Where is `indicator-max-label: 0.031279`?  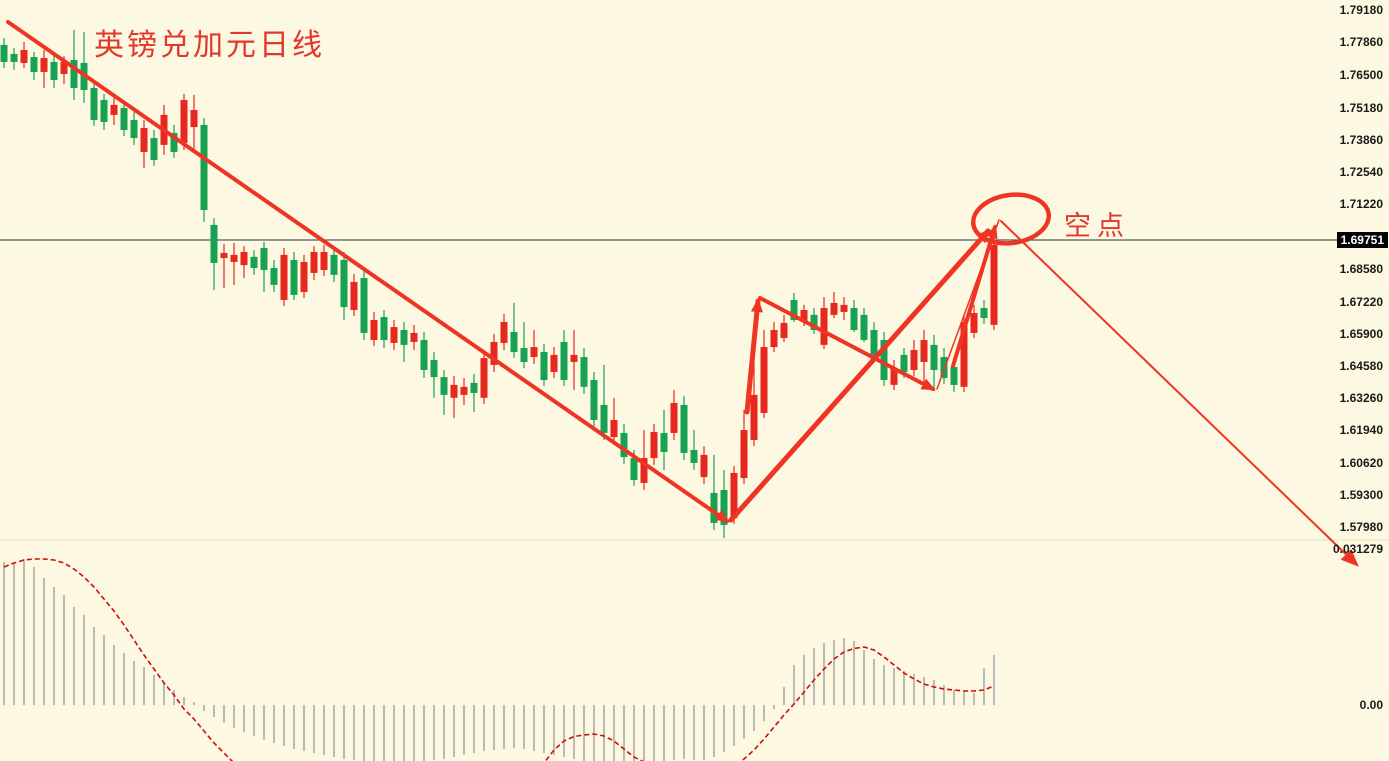
indicator-max-label: 0.031279 is located at coordinates (1357, 548).